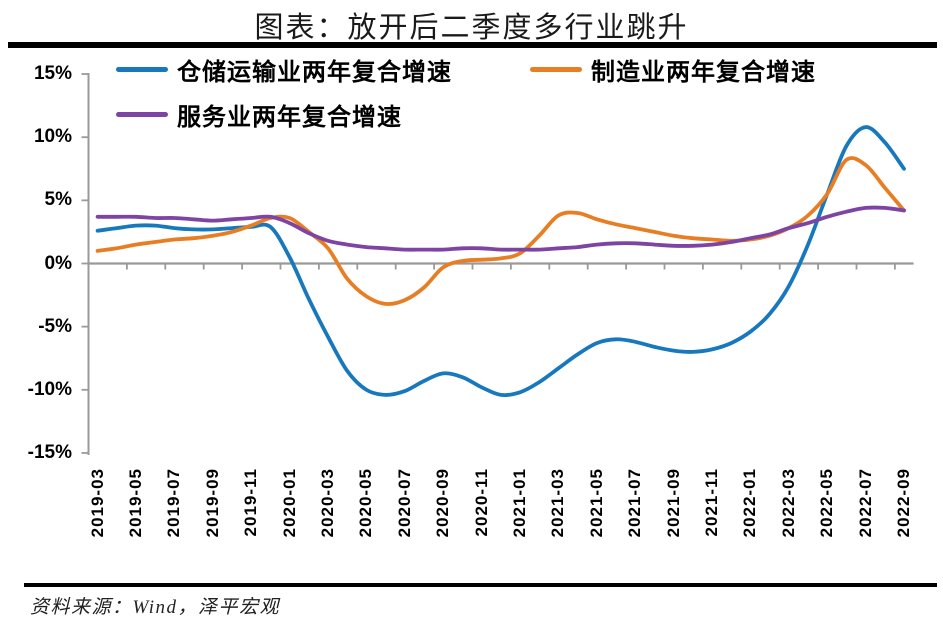 This screenshot has width=943, height=632. I want to click on x-axis-label: 2022-01, so click(750, 503).